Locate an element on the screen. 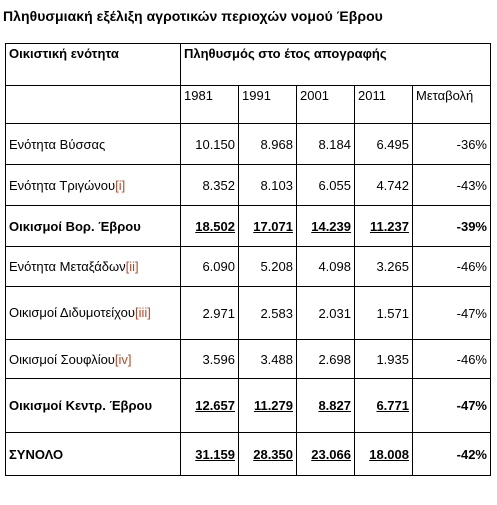 The width and height of the screenshot is (497, 505). row-label: Οικισμοί Κεντρ. Έβρου is located at coordinates (93, 405).